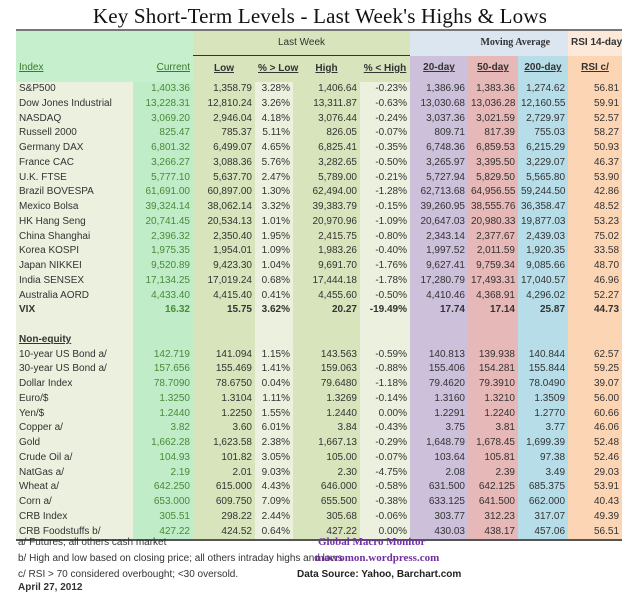  Describe the element at coordinates (274, 296) in the screenshot. I see `cell: 0.41%` at that location.